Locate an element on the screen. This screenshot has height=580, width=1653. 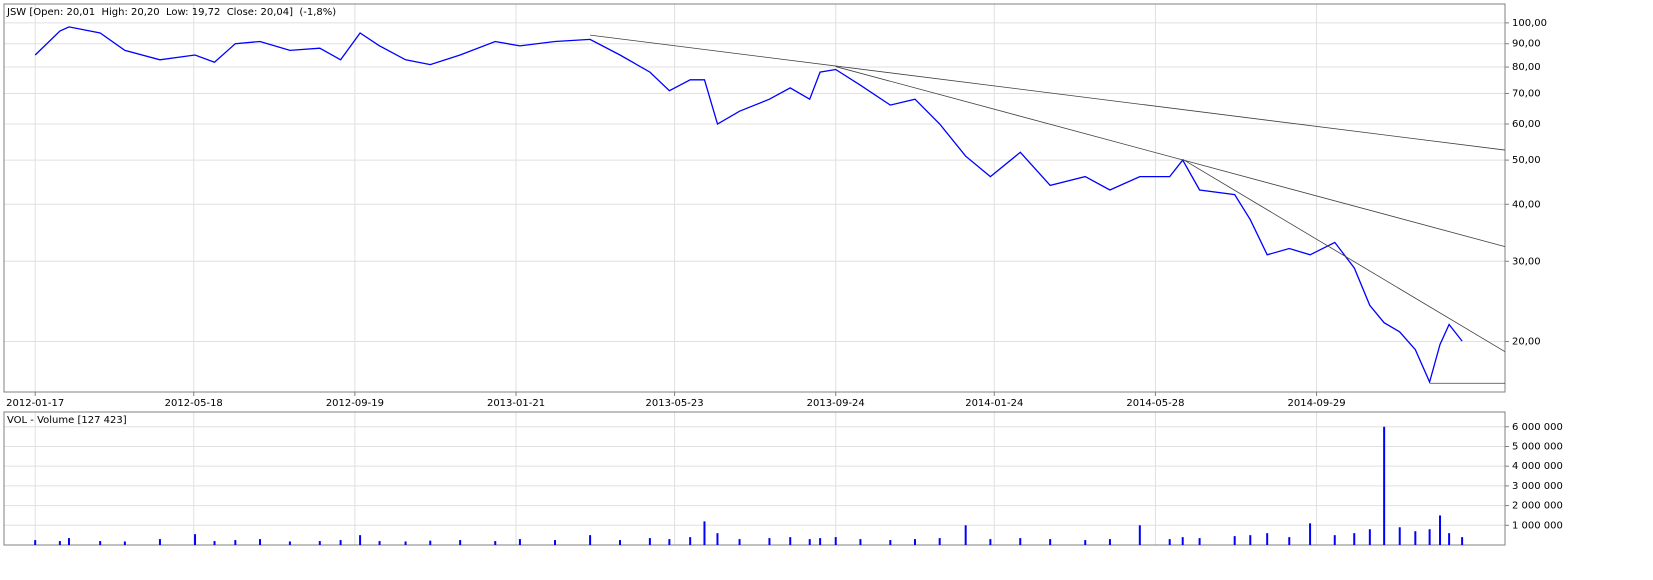
y-tick-label: 5 000 000 is located at coordinates (1537, 446).